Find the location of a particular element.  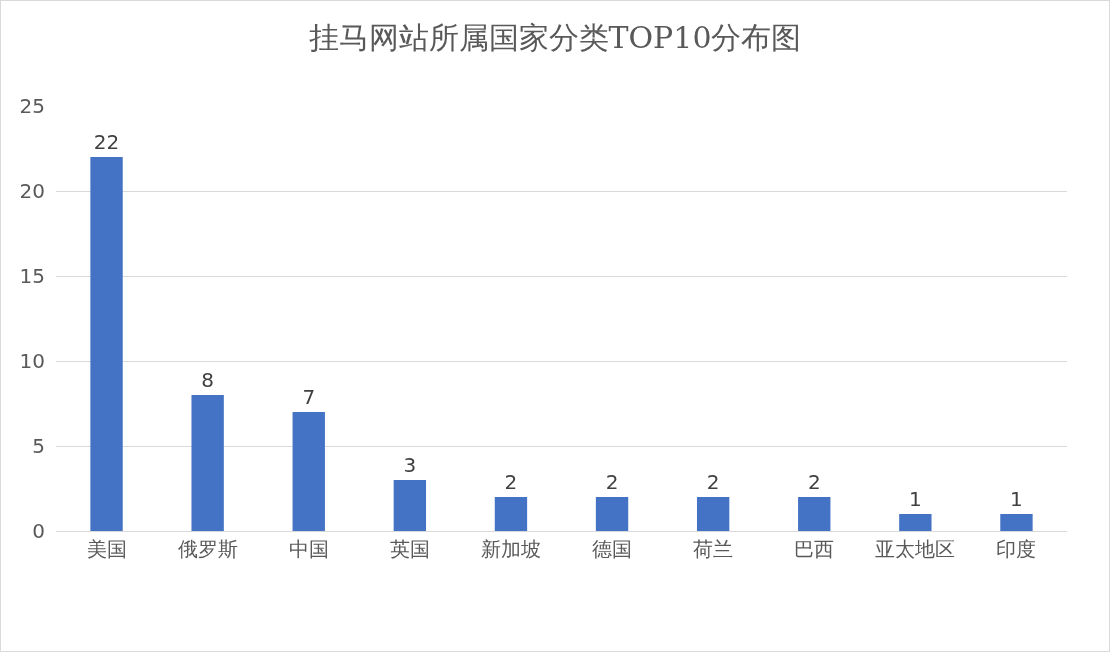

data-label: 7 is located at coordinates (309, 397).